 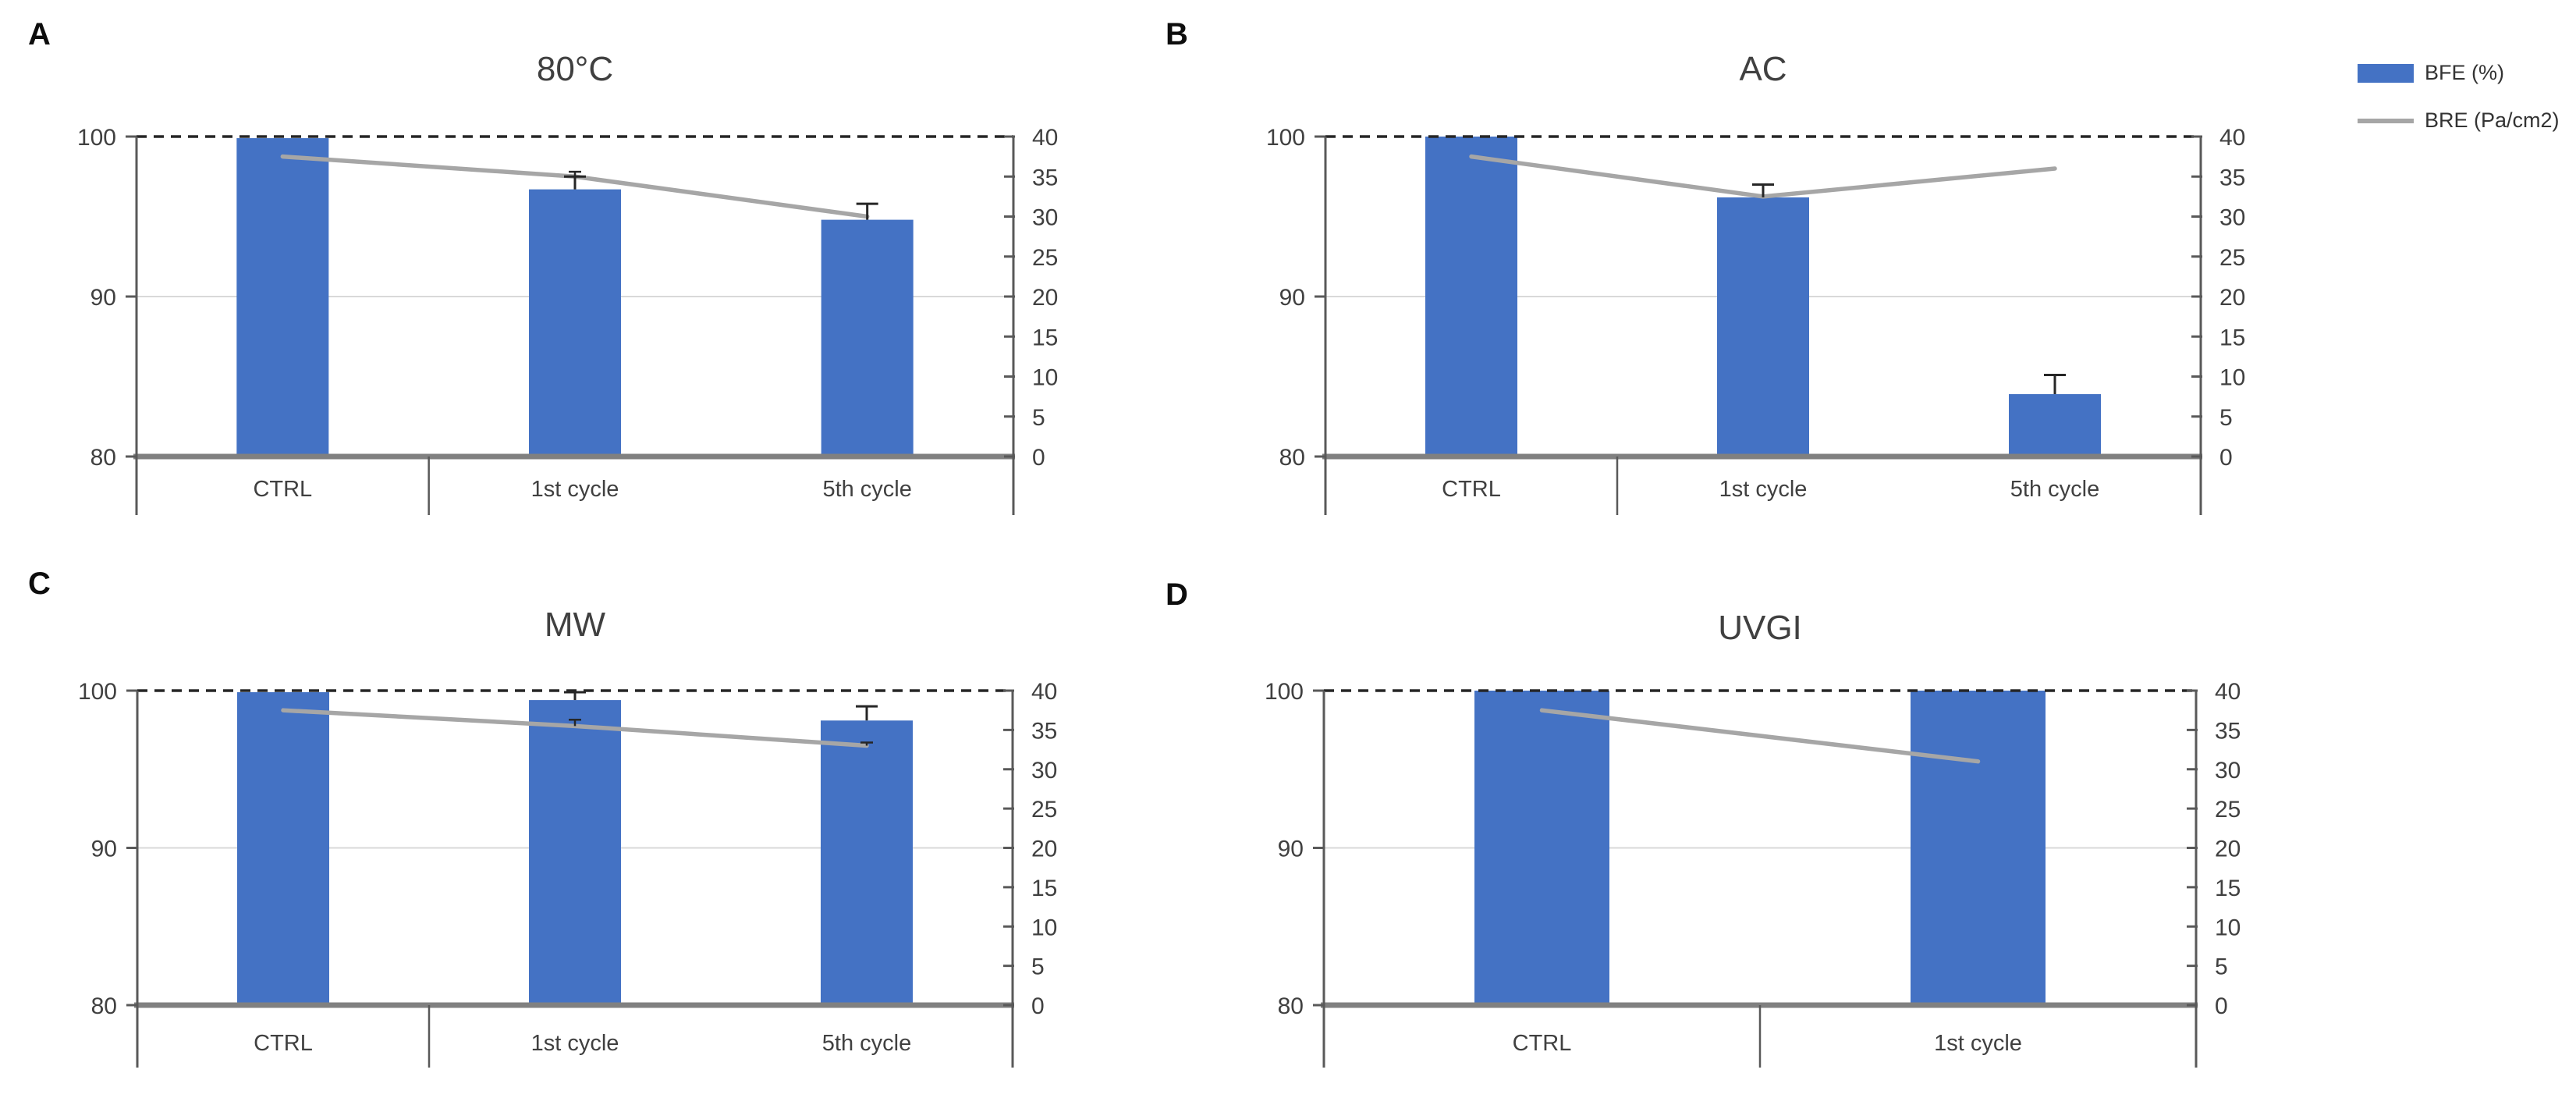 What do you see at coordinates (1760, 736) in the screenshot?
I see `bre-line` at bounding box center [1760, 736].